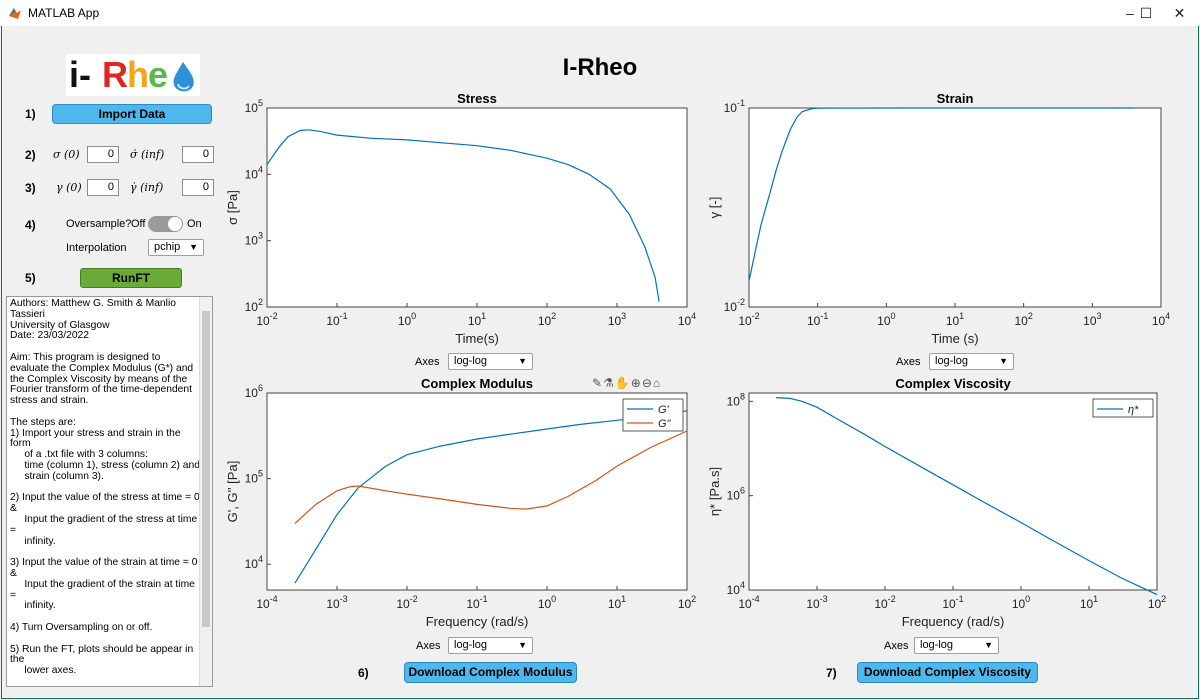 The width and height of the screenshot is (1200, 700). Describe the element at coordinates (115, 74) in the screenshot. I see `svg-text: R` at that location.